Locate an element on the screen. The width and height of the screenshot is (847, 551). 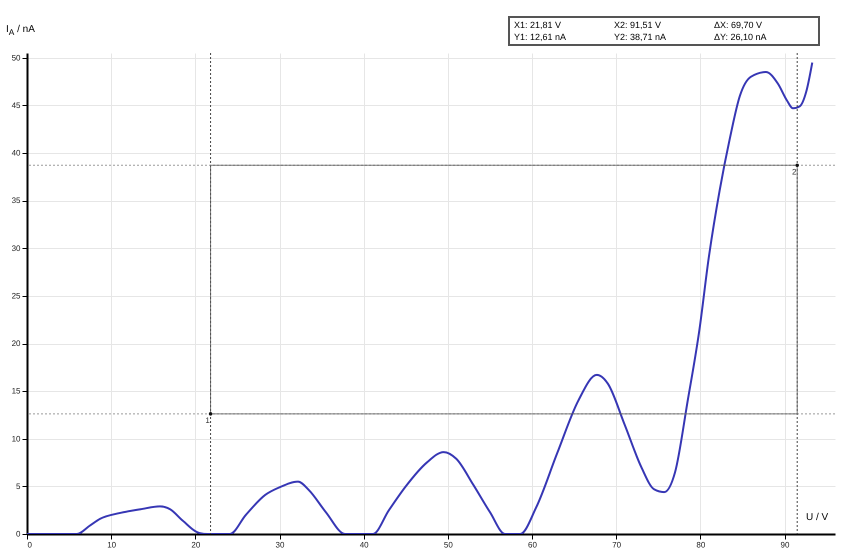
text: ΔX: 69,70 V is located at coordinates (739, 25).